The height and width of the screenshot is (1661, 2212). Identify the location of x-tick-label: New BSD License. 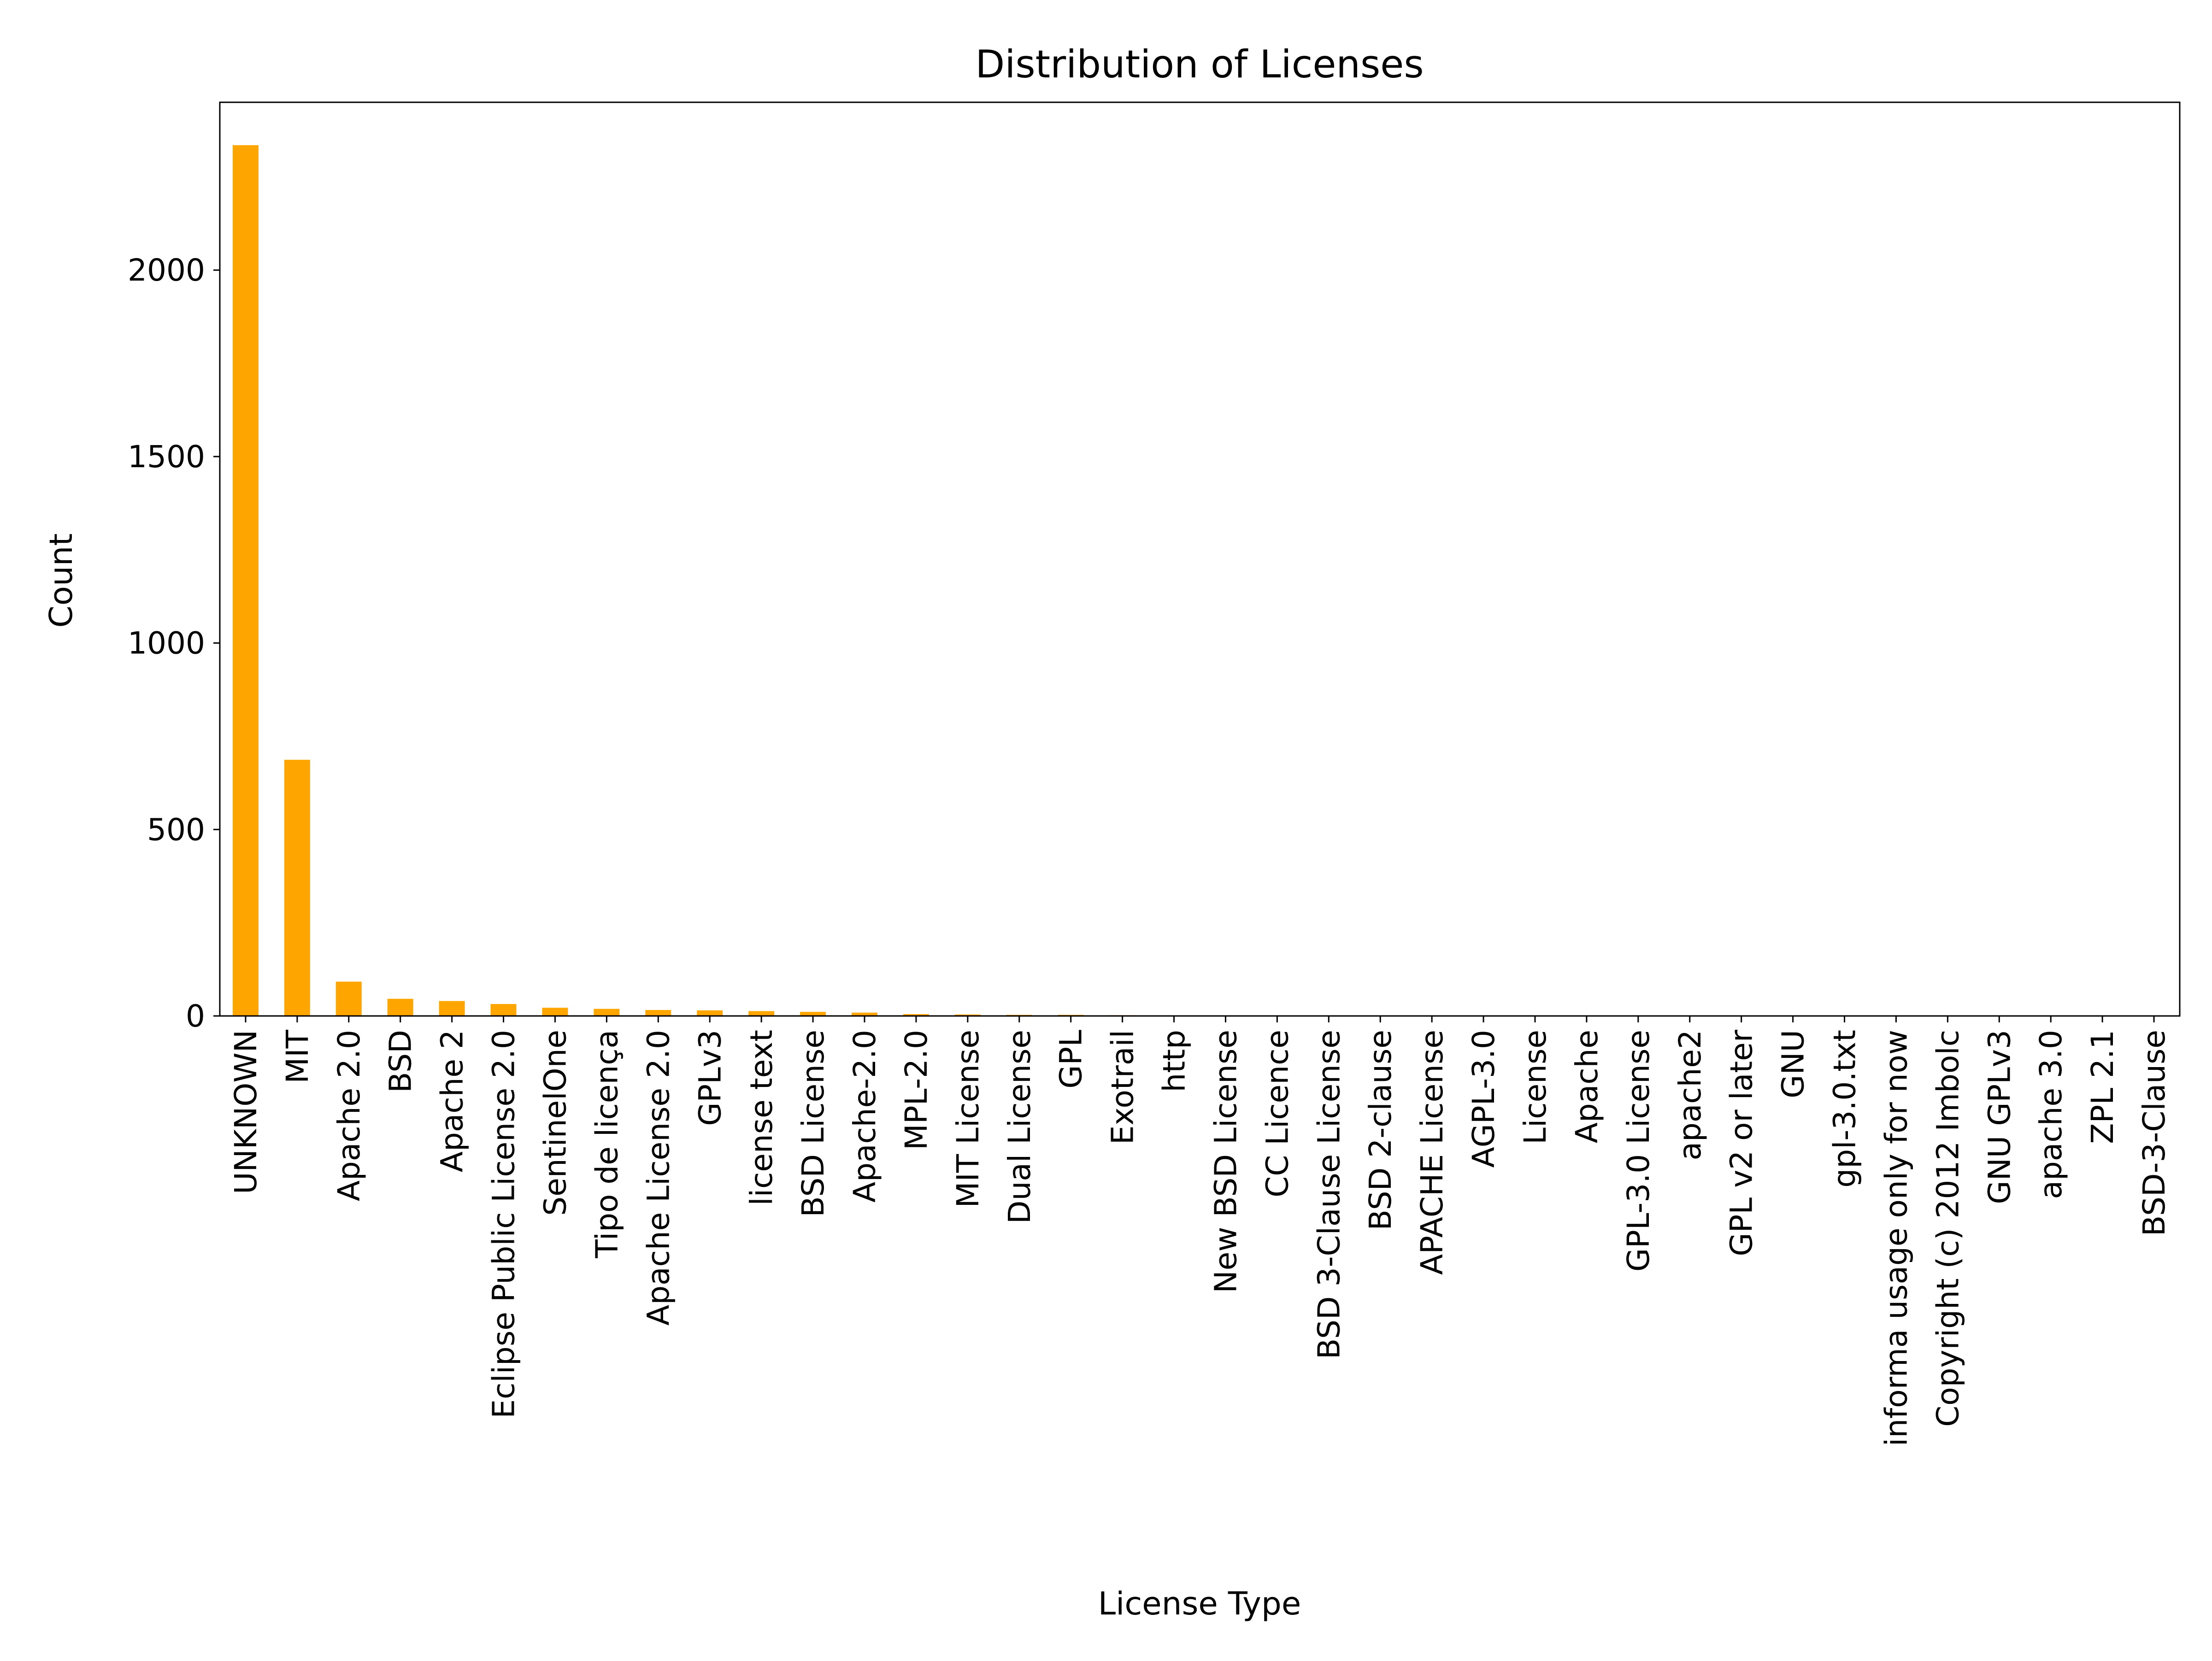
(1225, 1161).